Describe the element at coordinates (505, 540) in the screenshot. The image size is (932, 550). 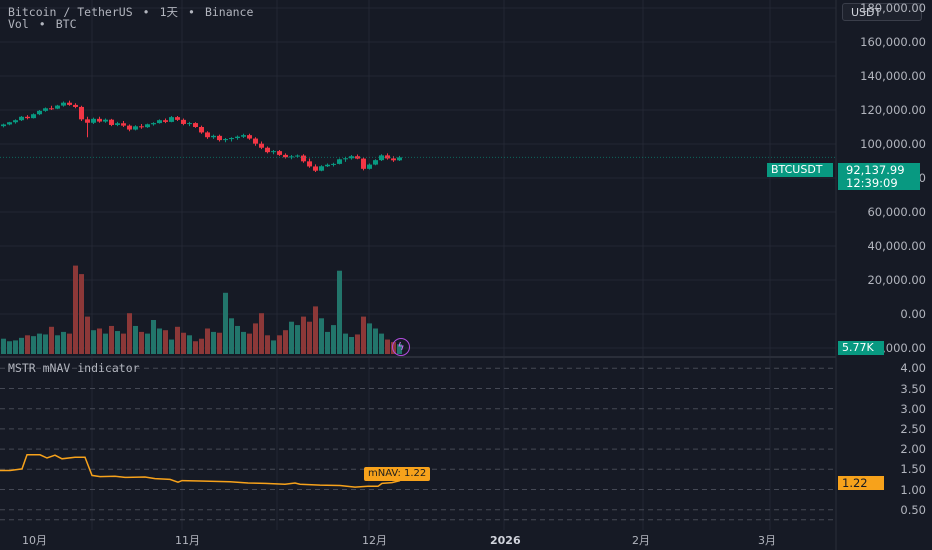
I see `time-axis-tick: 2026` at that location.